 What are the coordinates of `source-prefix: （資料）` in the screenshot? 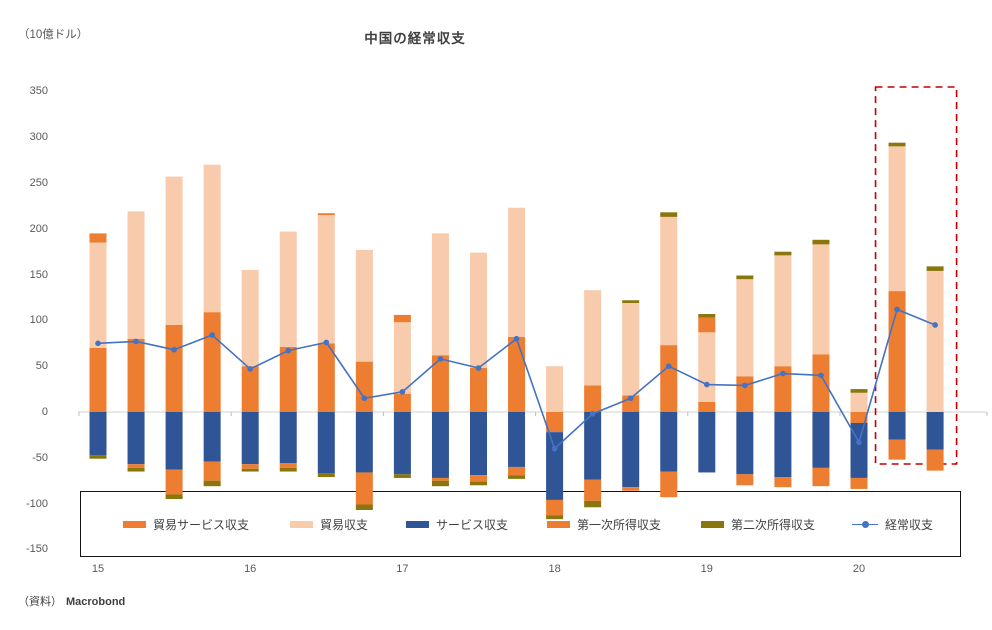 It's located at (40, 602).